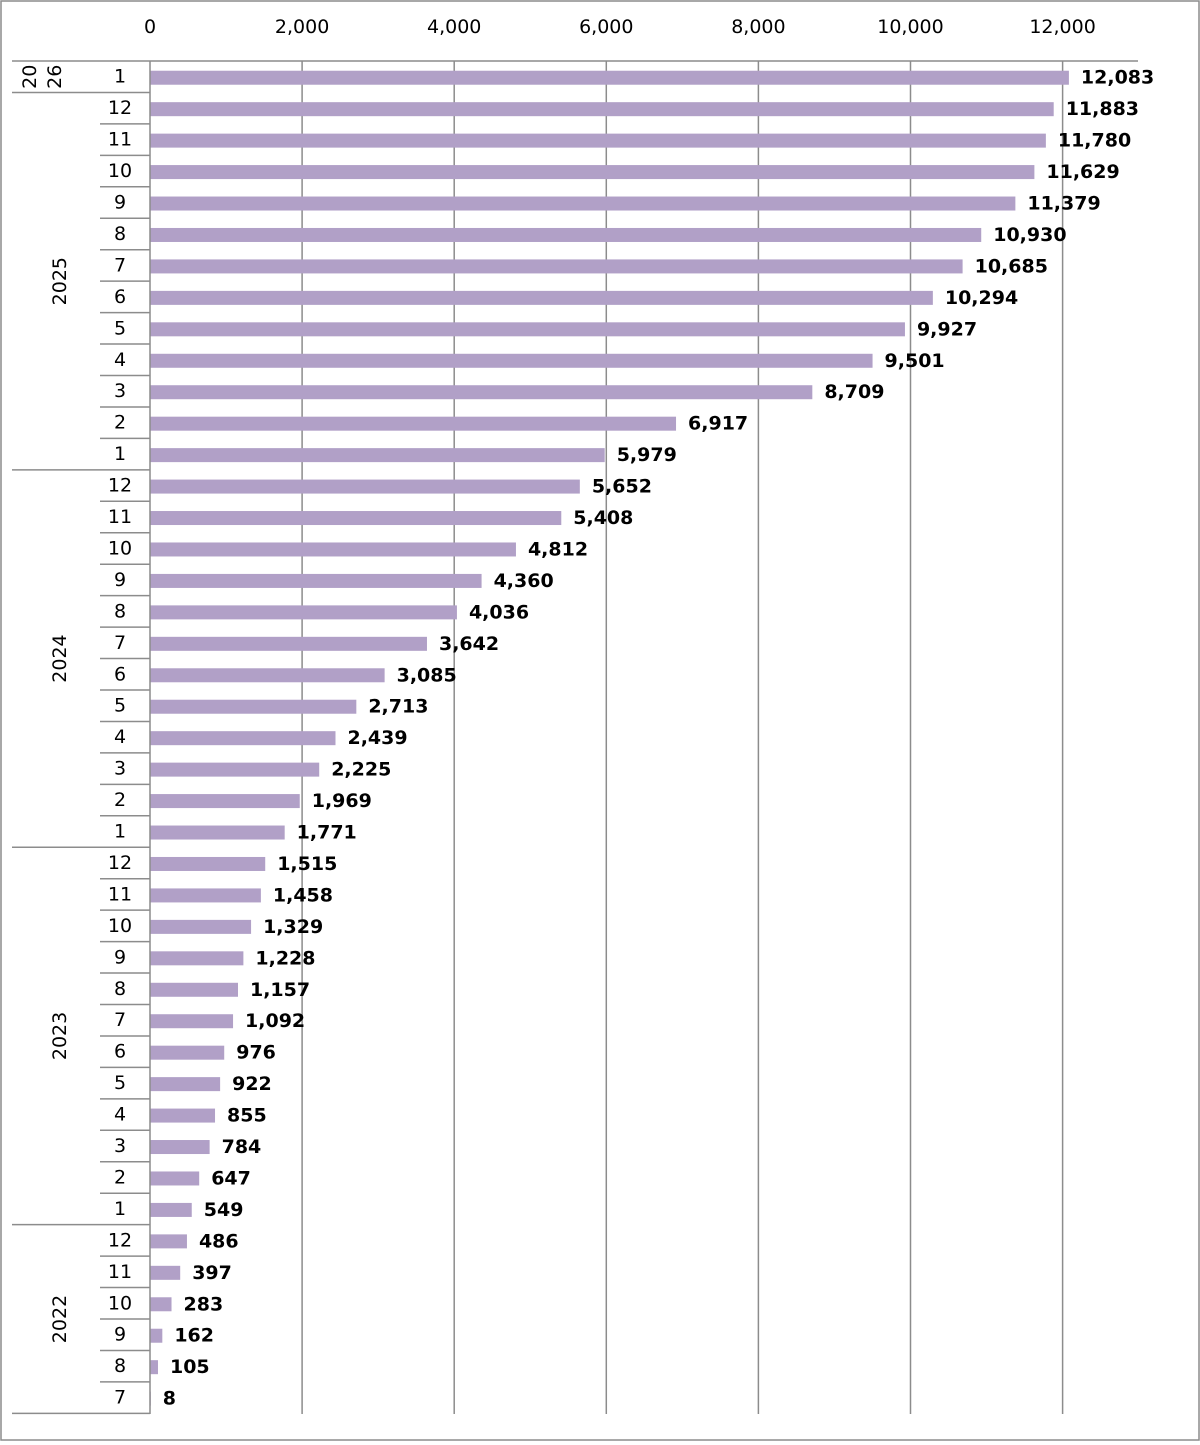  What do you see at coordinates (1094, 141) in the screenshot?
I see `data-label: 11,780` at bounding box center [1094, 141].